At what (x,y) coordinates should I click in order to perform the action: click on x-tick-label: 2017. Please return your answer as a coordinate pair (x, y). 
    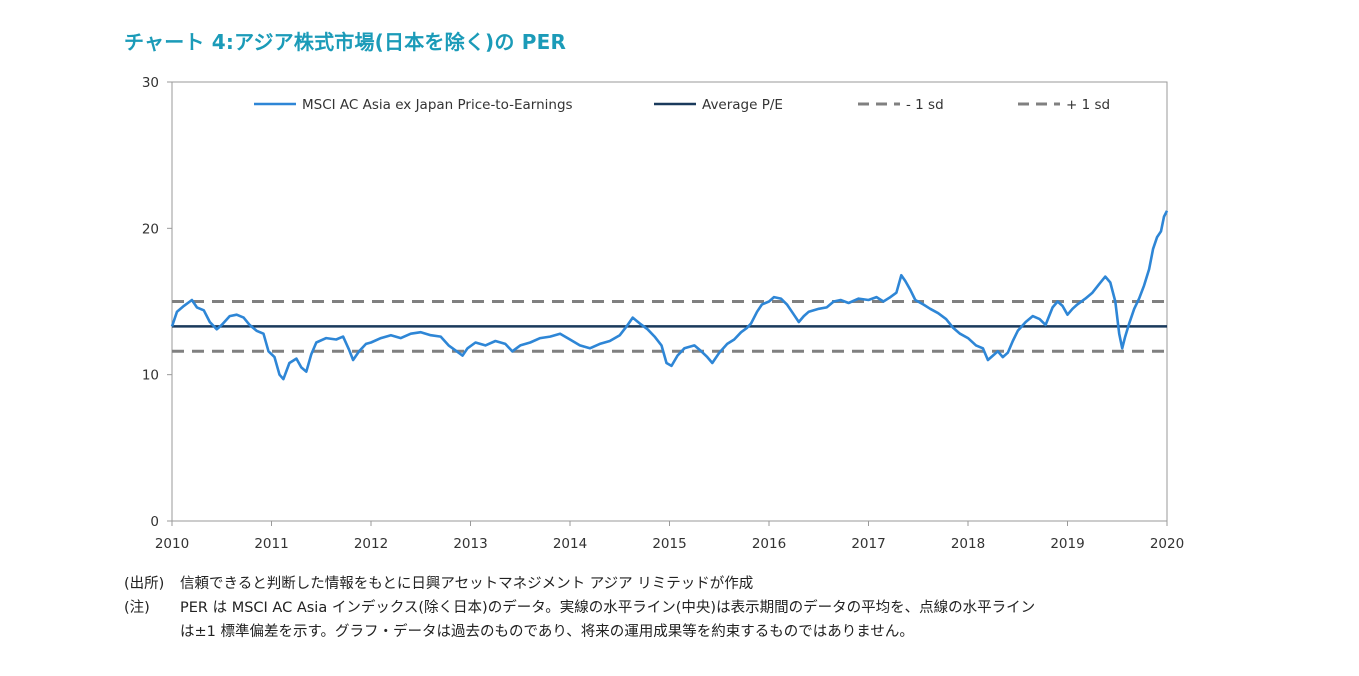
    Looking at the image, I should click on (868, 544).